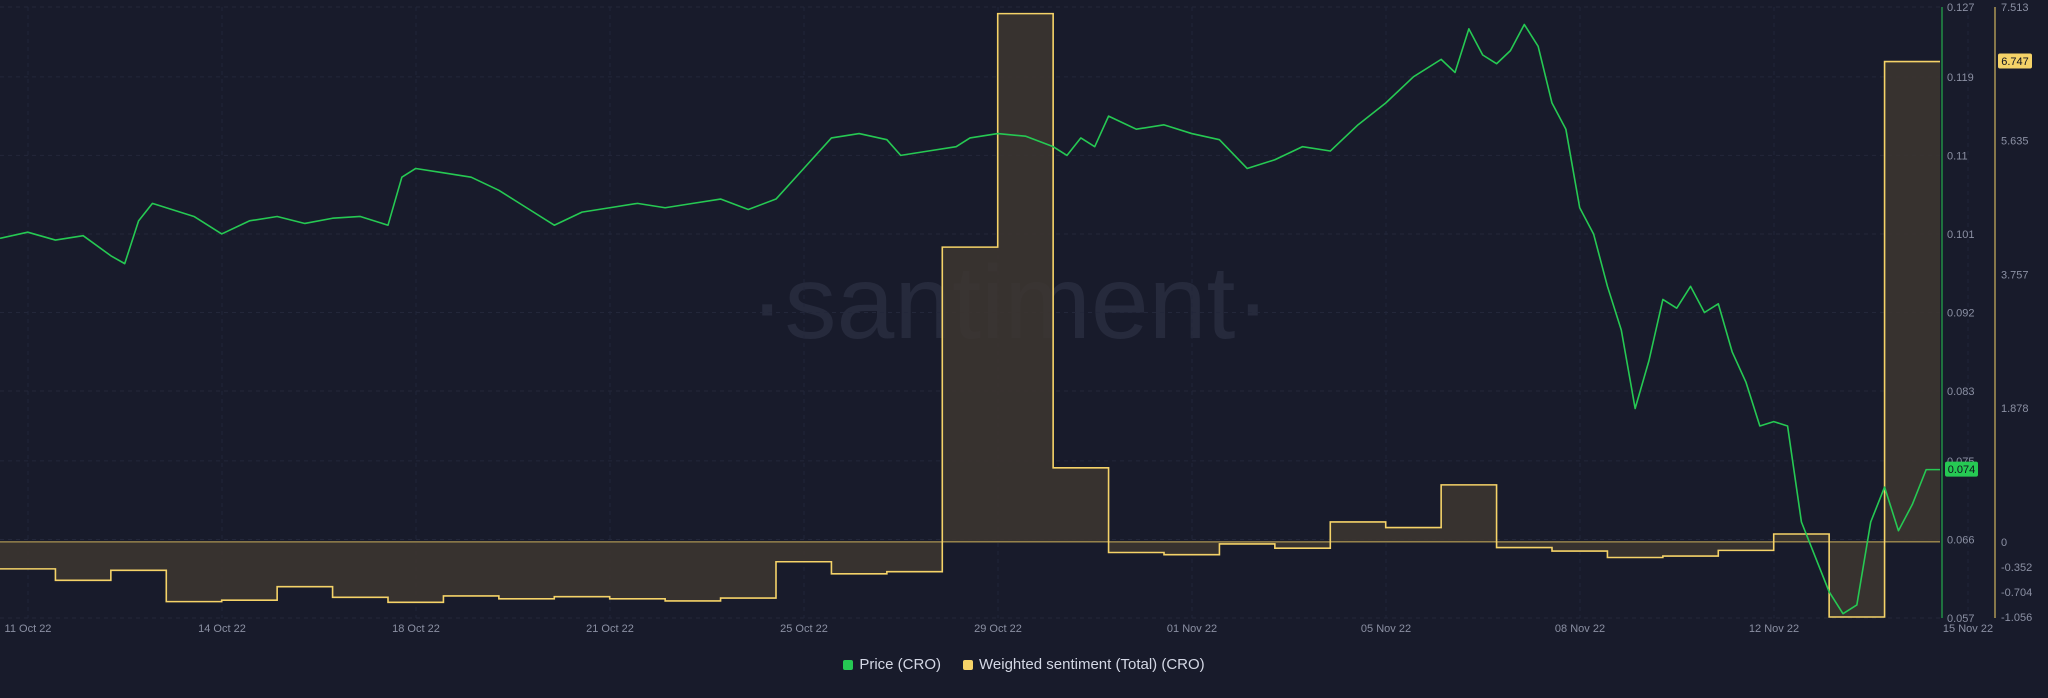 Image resolution: width=2048 pixels, height=698 pixels. What do you see at coordinates (1961, 392) in the screenshot?
I see `price-tick-label: 0.083` at bounding box center [1961, 392].